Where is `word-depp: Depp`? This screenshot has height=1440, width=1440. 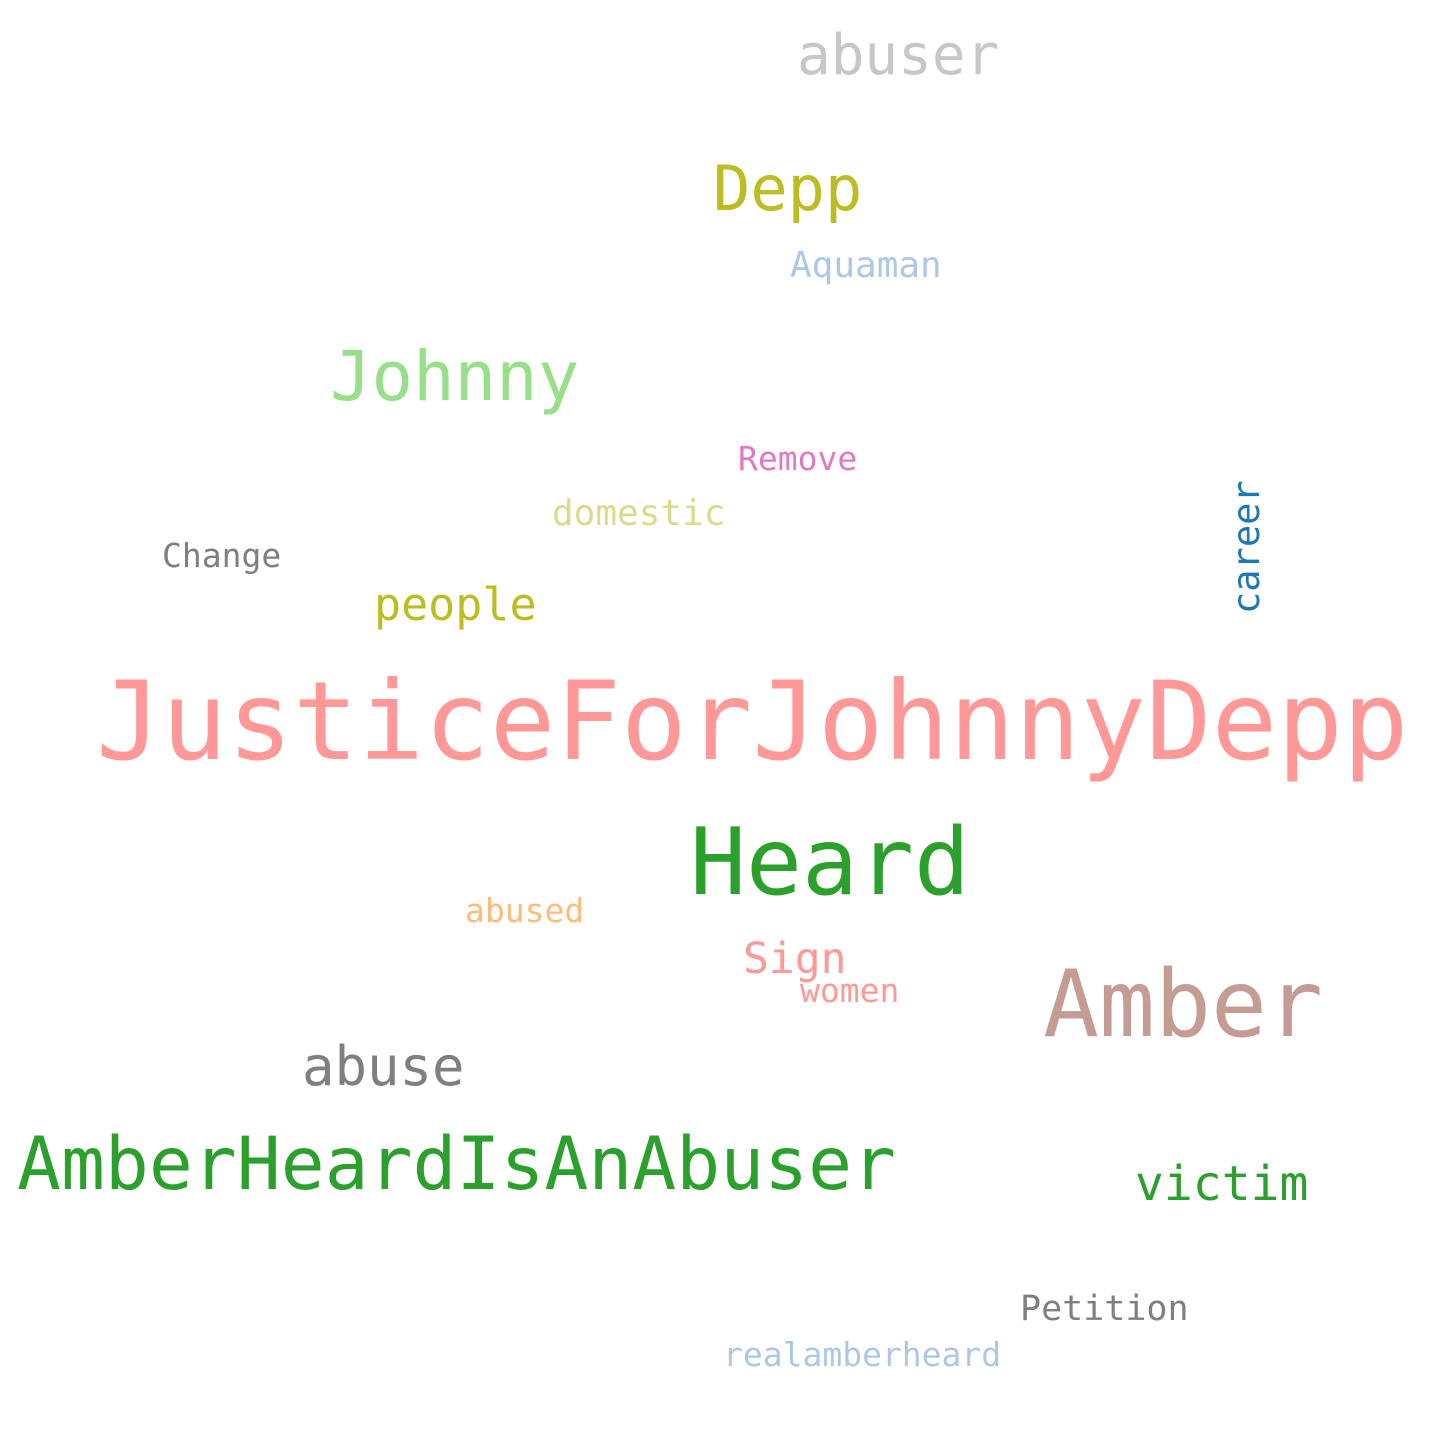
word-depp: Depp is located at coordinates (788, 188).